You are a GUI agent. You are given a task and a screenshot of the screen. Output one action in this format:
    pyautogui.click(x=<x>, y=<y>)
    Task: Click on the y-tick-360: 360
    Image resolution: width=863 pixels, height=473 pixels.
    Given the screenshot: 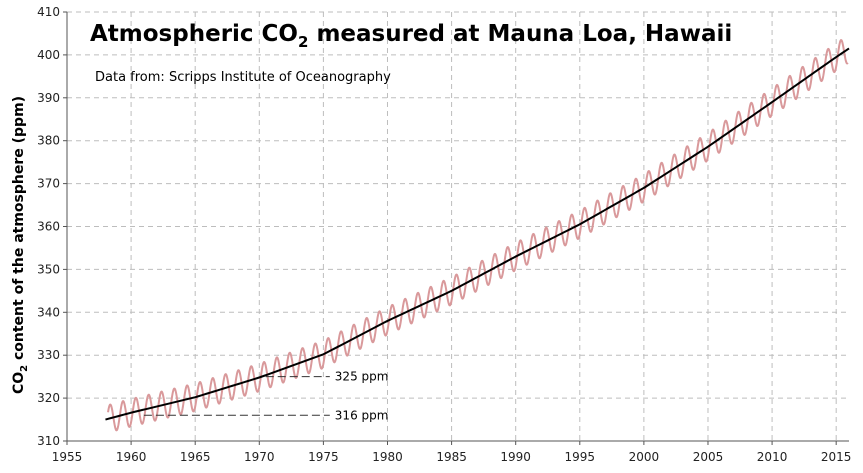 What is the action you would take?
    pyautogui.click(x=48, y=227)
    